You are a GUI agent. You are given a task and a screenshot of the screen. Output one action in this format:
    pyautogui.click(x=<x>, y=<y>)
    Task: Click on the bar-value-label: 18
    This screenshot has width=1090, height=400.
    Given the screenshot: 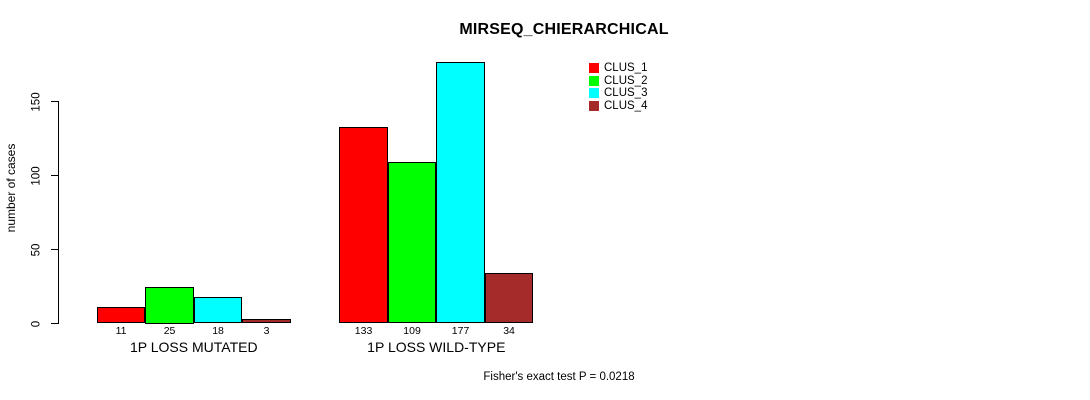 What is the action you would take?
    pyautogui.click(x=218, y=331)
    